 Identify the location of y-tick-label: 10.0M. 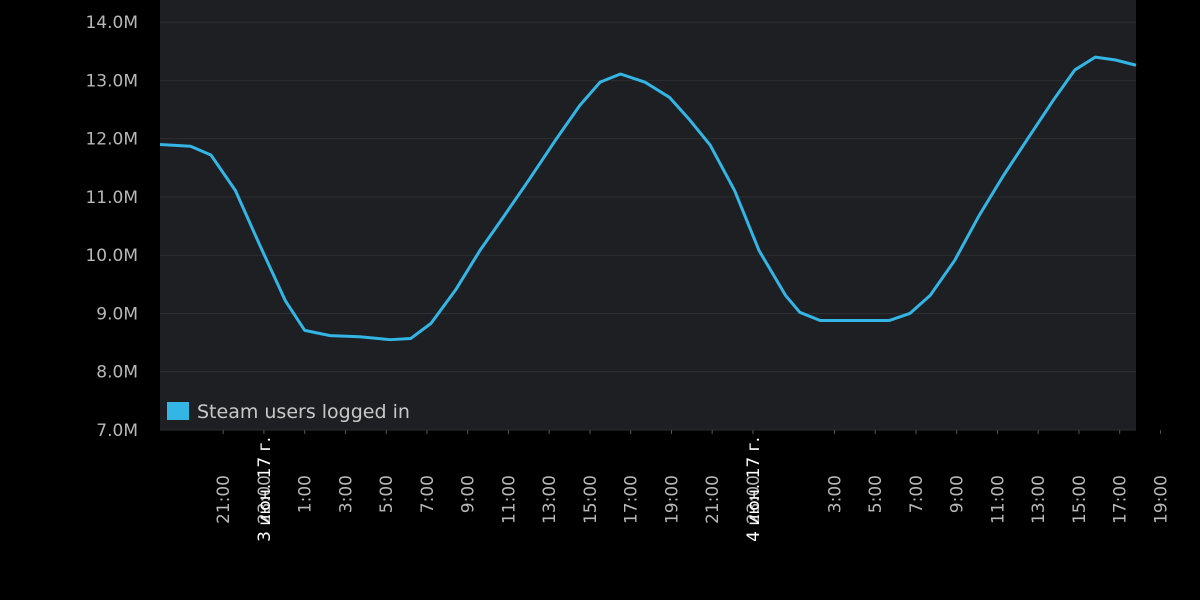
(111, 256).